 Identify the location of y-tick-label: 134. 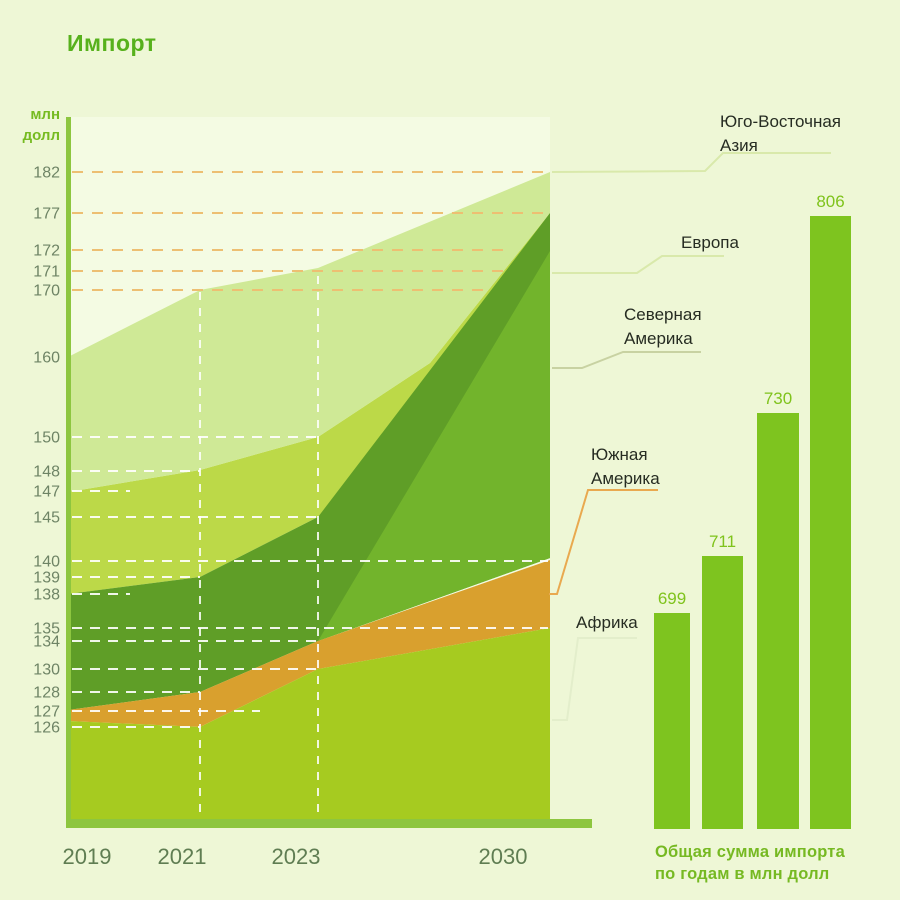
(46, 642).